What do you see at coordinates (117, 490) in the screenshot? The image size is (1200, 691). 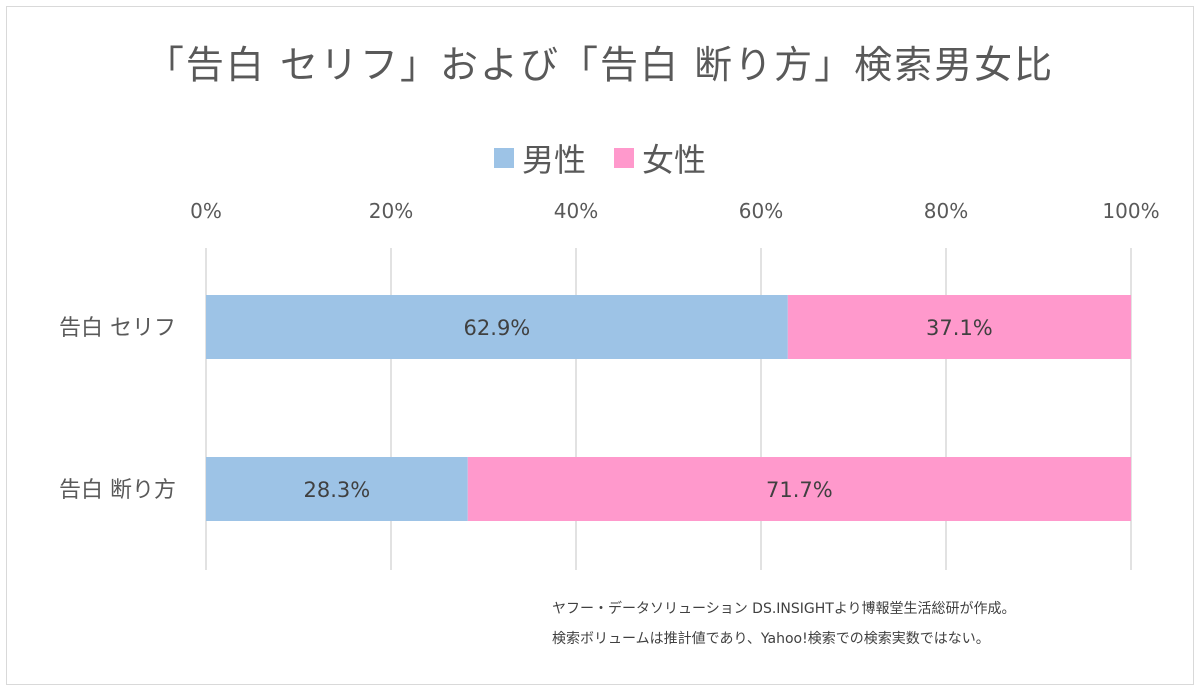 I see `category-label-1: 告白 断り方` at bounding box center [117, 490].